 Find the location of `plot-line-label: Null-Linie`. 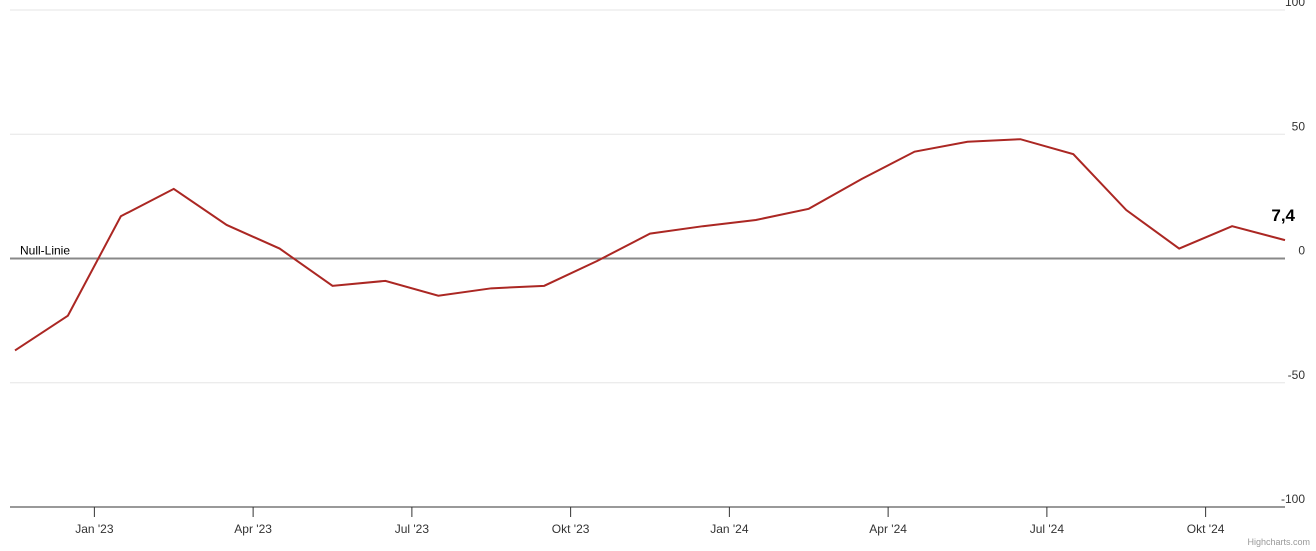

plot-line-label: Null-Linie is located at coordinates (45, 251).